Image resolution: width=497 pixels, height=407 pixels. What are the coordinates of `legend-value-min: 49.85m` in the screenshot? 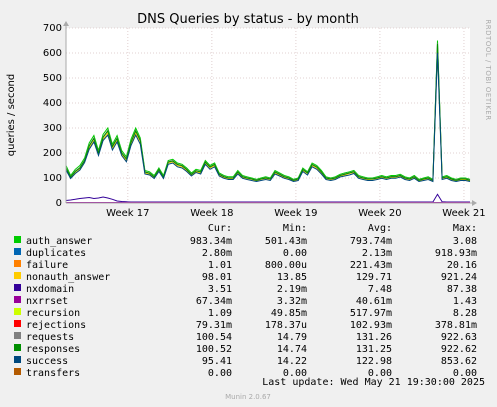 It's located at (289, 313).